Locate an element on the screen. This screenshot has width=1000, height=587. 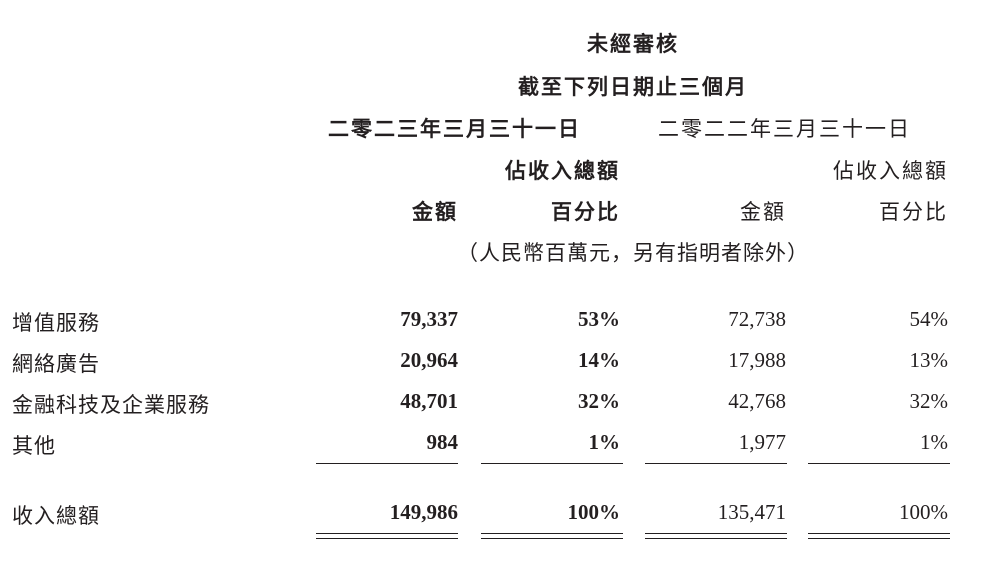
row-pct-2023: 1% is located at coordinates (604, 442).